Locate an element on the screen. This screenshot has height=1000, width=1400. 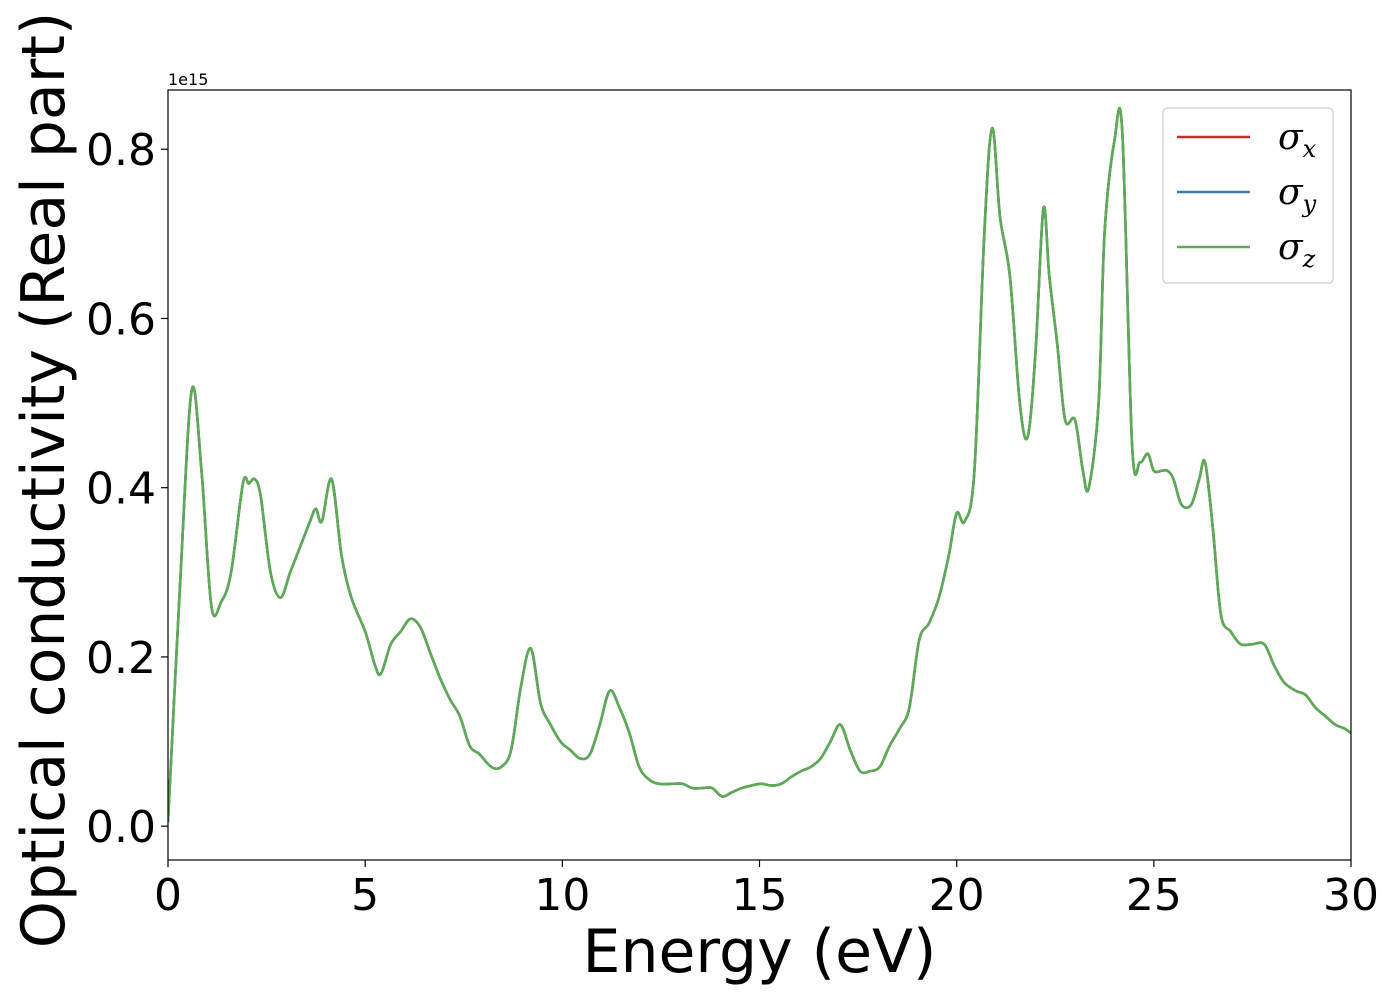
x-tick-label: 20 is located at coordinates (957, 895).